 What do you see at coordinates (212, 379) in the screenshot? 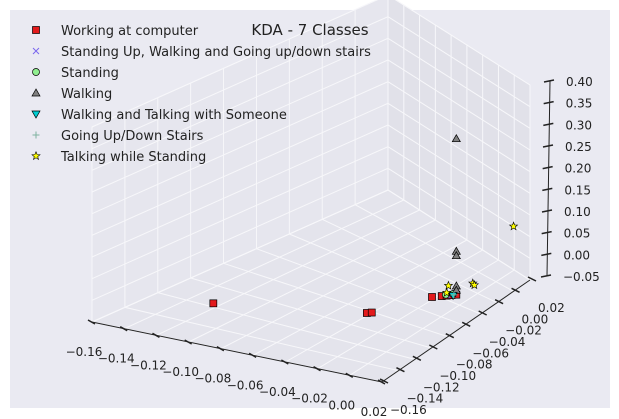
I see `x-tick-label: −0.08` at bounding box center [212, 379].